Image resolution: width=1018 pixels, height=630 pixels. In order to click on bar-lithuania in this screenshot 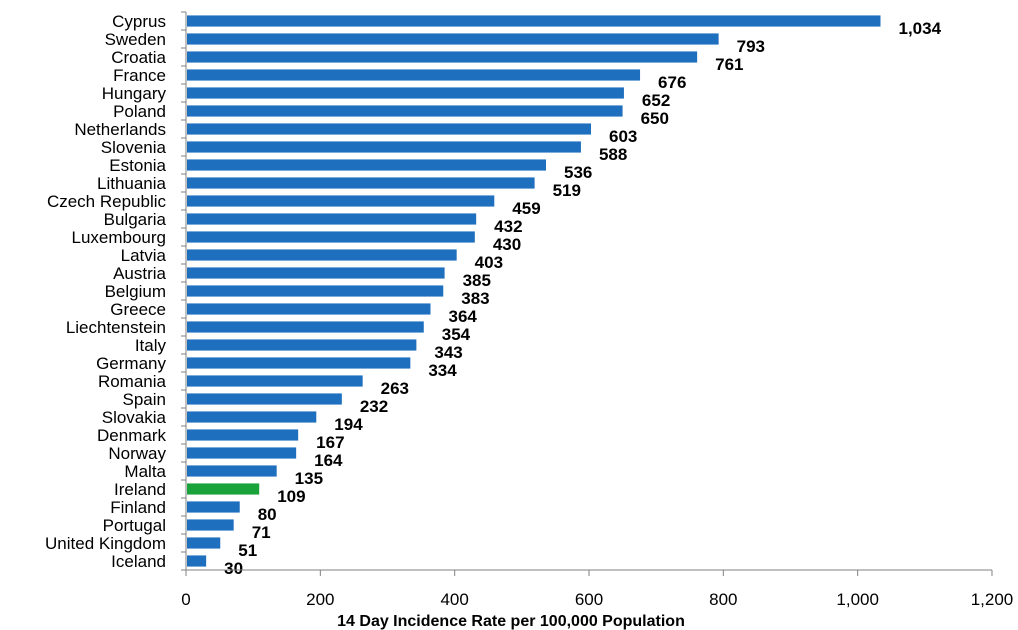, I will do `click(361, 183)`.